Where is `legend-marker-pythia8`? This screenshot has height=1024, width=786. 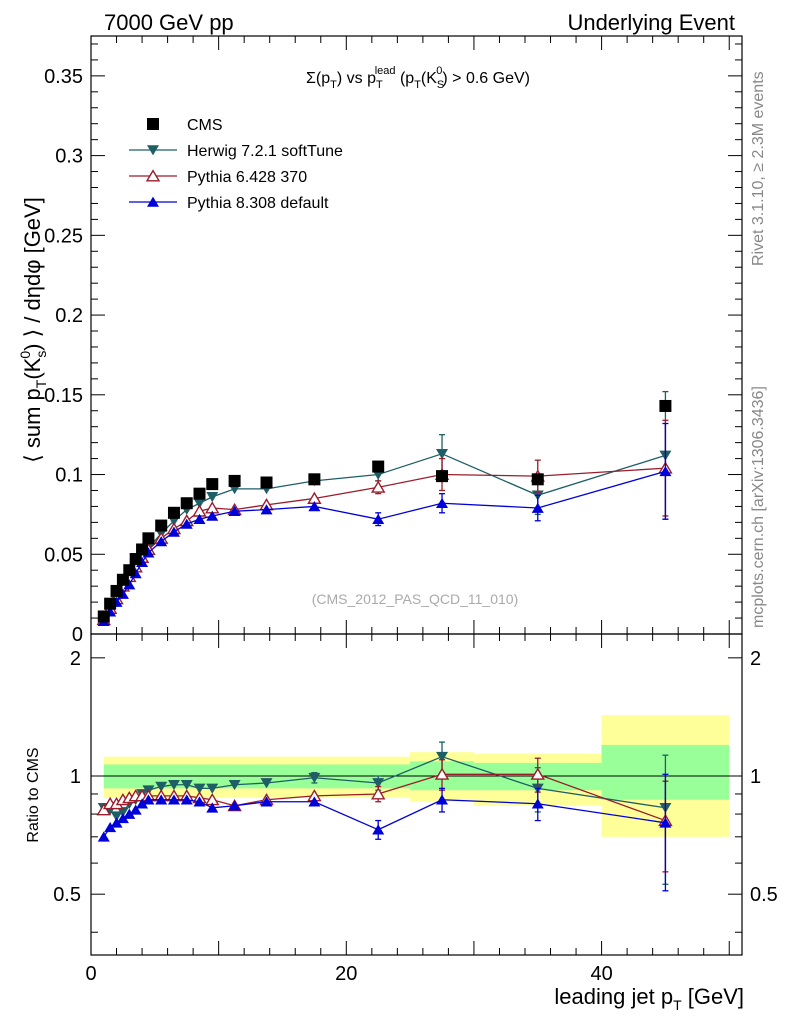
legend-marker-pythia8 is located at coordinates (153, 201).